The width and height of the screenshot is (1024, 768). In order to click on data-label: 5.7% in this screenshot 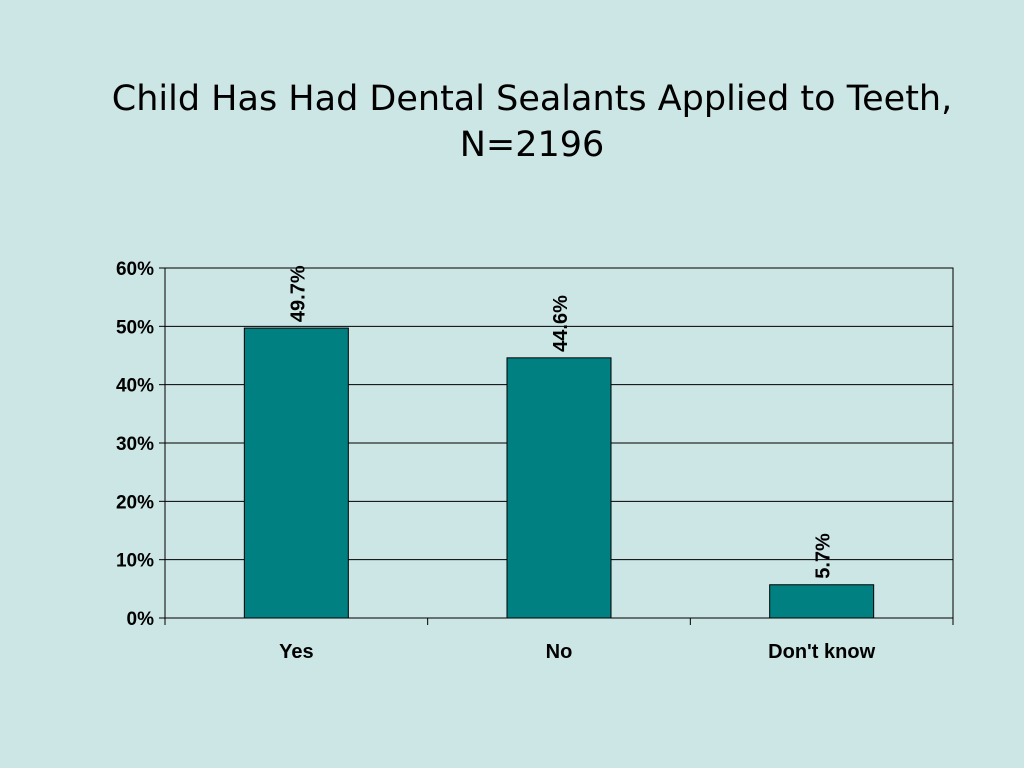, I will do `click(824, 556)`.